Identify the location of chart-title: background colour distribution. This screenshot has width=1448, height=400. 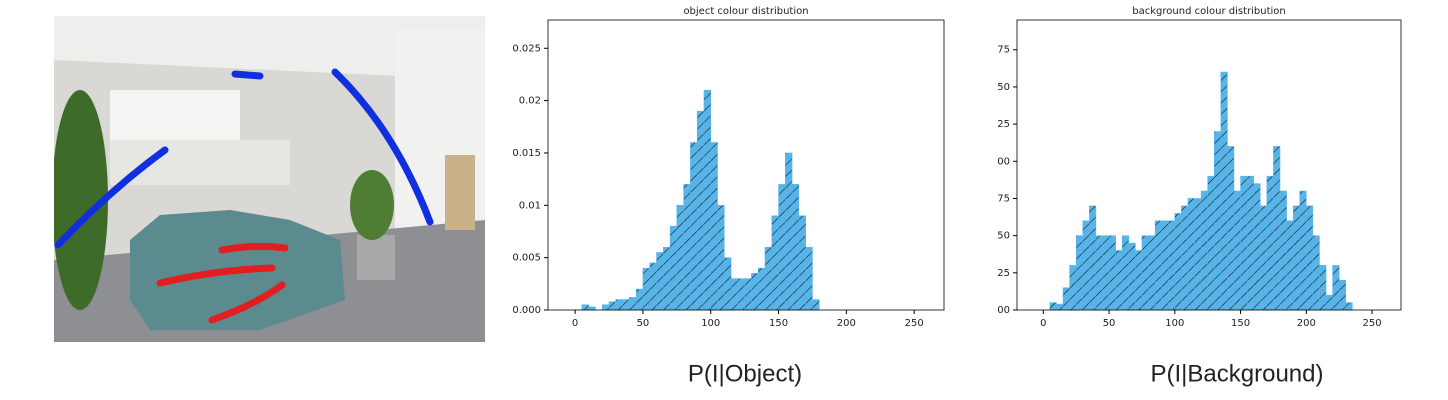
(1208, 11).